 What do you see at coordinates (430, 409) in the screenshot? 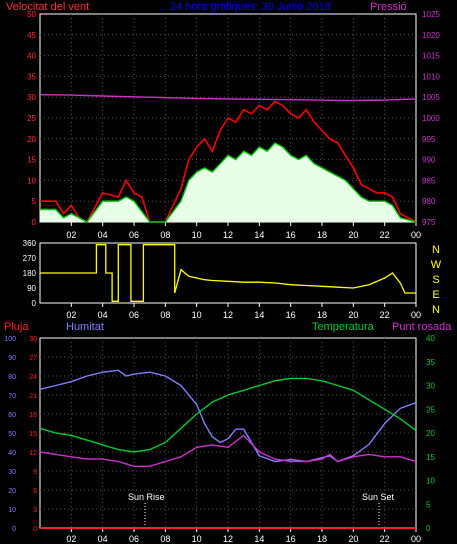
I see `temperature-tick-label: 25` at bounding box center [430, 409].